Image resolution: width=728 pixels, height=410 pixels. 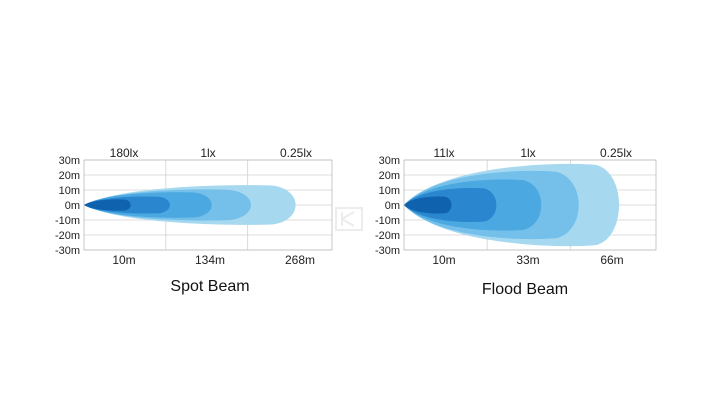 I want to click on flood-beam-zones, so click(x=512, y=205).